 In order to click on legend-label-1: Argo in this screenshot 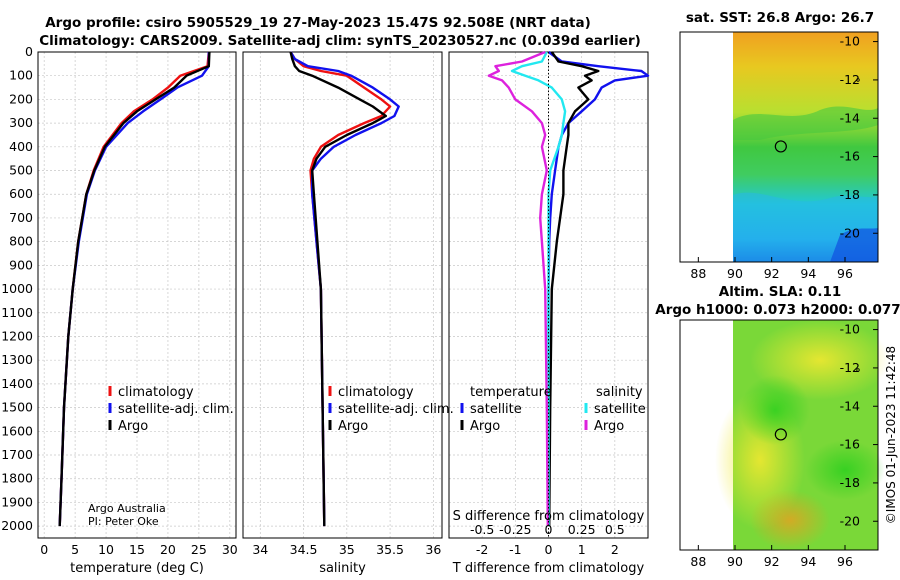, I will do `click(485, 426)`.